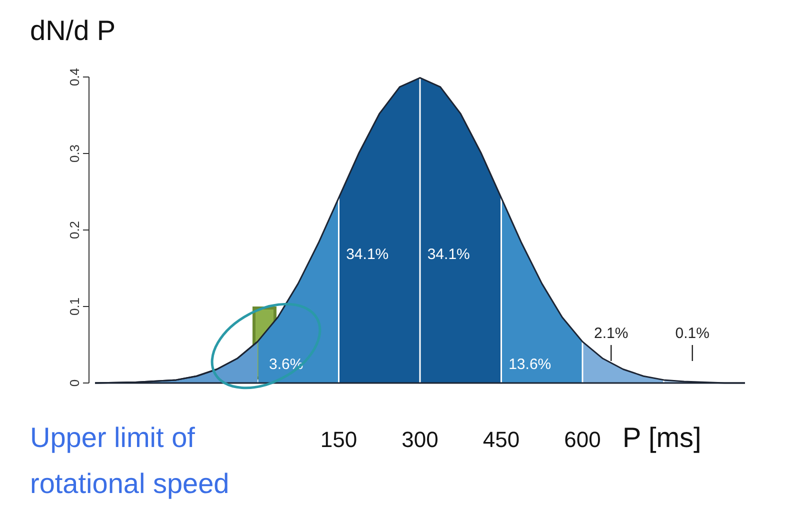  What do you see at coordinates (692, 333) in the screenshot?
I see `band-label: 0.1%` at bounding box center [692, 333].